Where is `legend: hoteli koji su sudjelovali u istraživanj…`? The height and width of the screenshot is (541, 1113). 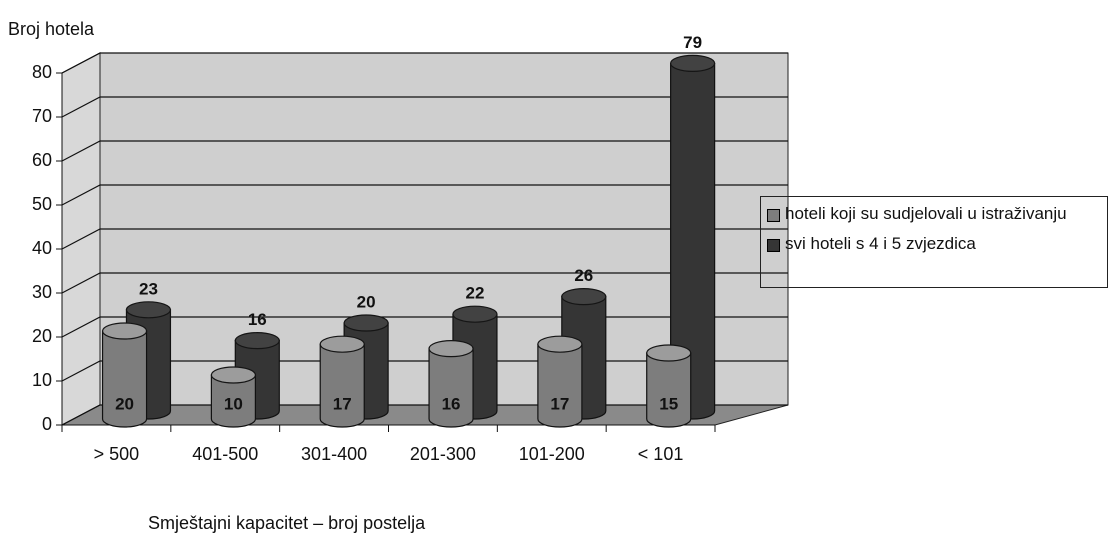
legend: hoteli koji su sudjelovali u istraživanj… is located at coordinates (934, 242).